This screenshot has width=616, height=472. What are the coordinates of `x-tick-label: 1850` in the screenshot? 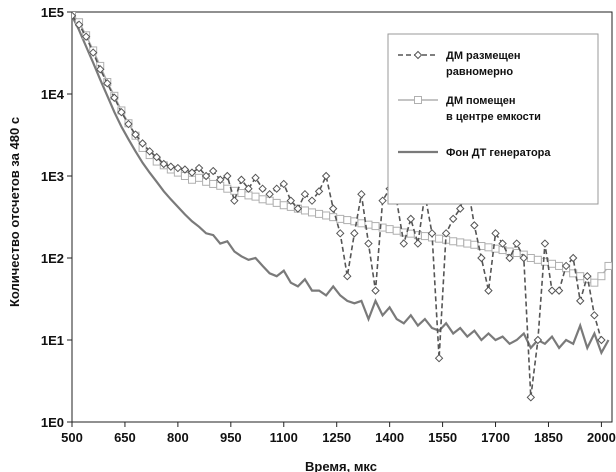 It's located at (548, 437).